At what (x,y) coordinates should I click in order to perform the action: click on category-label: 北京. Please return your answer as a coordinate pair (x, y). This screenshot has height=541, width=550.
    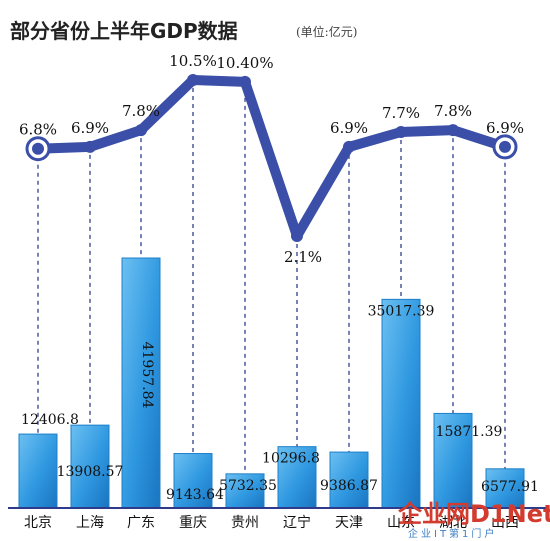
    Looking at the image, I should click on (38, 523).